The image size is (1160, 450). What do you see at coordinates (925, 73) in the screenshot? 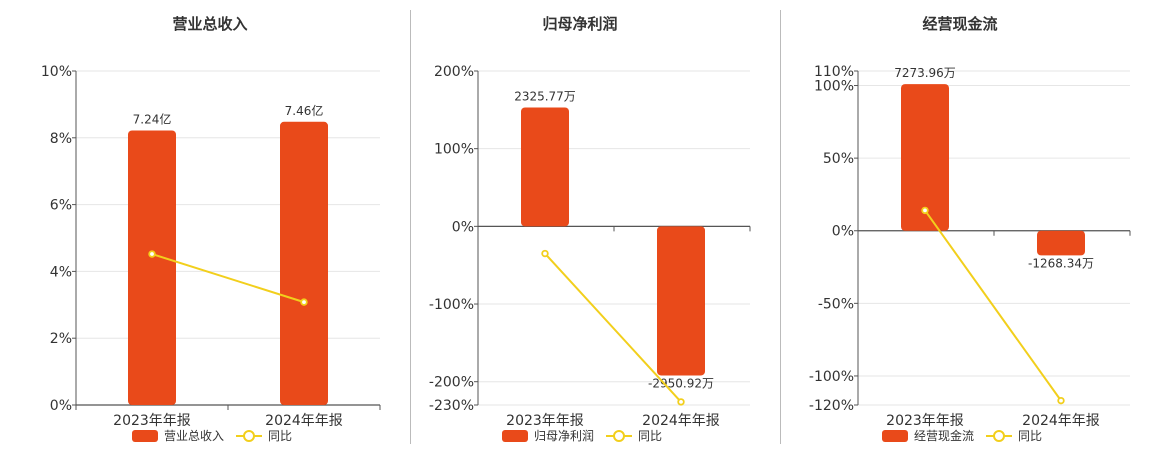
I see `data-label: 7273.96万` at bounding box center [925, 73].